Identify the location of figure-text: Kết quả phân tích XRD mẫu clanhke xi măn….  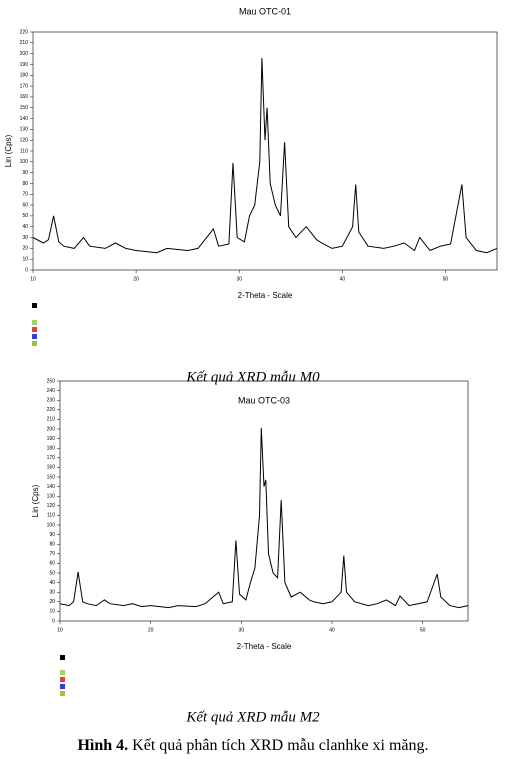
(280, 745).